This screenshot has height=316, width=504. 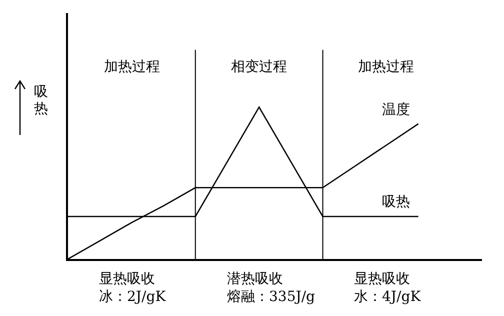 What do you see at coordinates (388, 297) in the screenshot?
I see `text: 水：4J/gK` at bounding box center [388, 297].